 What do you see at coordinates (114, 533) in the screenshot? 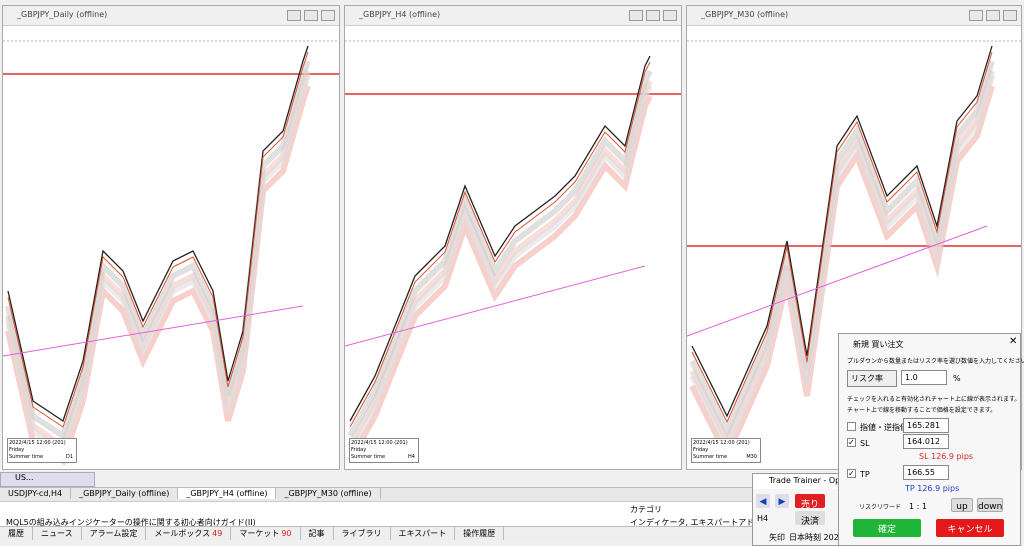
I see `bottom-tab: アラーム設定` at bounding box center [114, 533].